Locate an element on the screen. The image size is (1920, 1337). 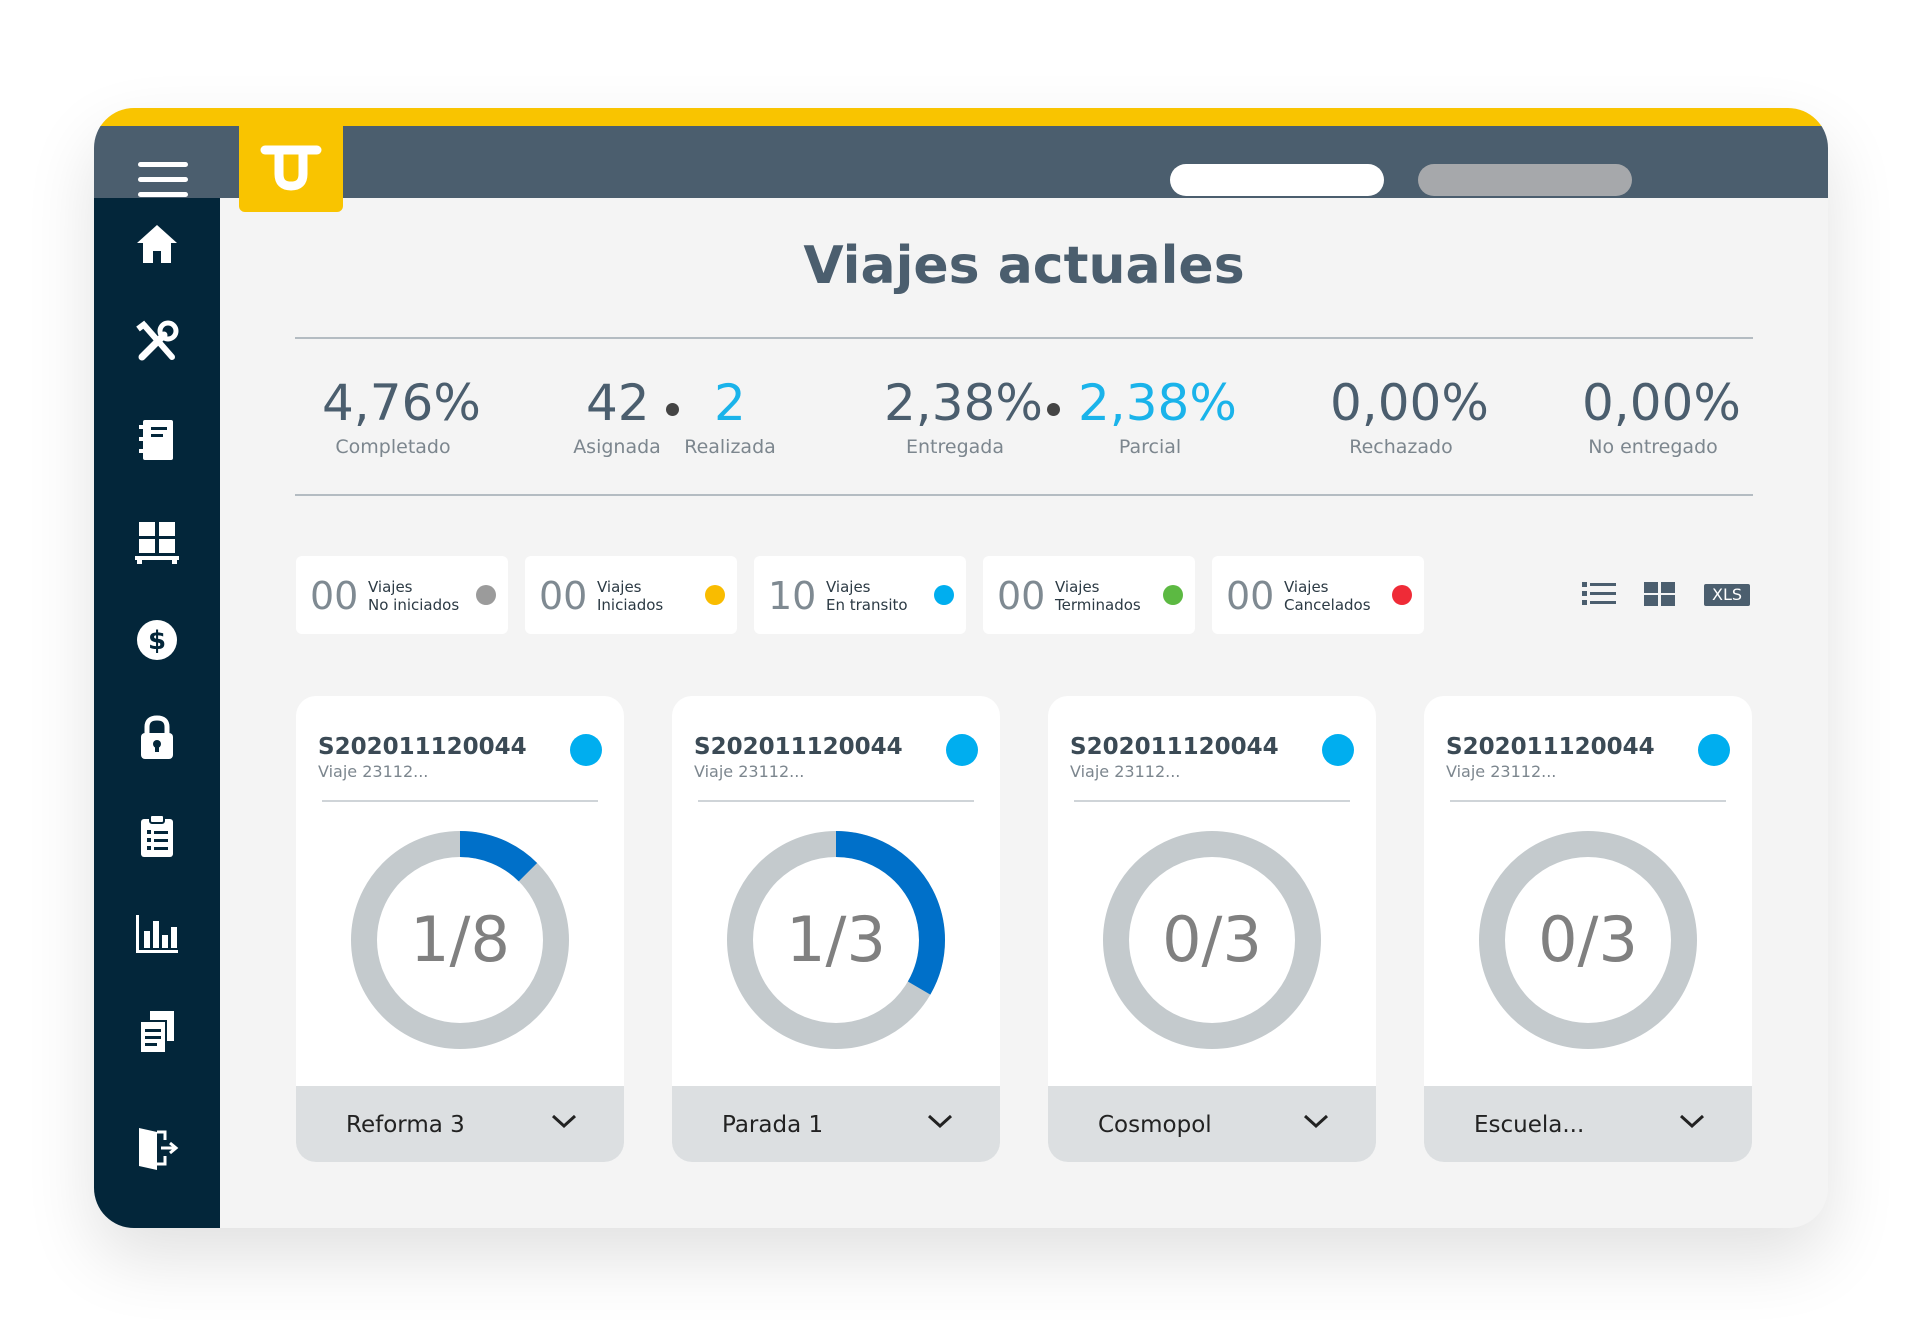
status-filter-terminados: 00 Viajes Terminados is located at coordinates (1089, 595).